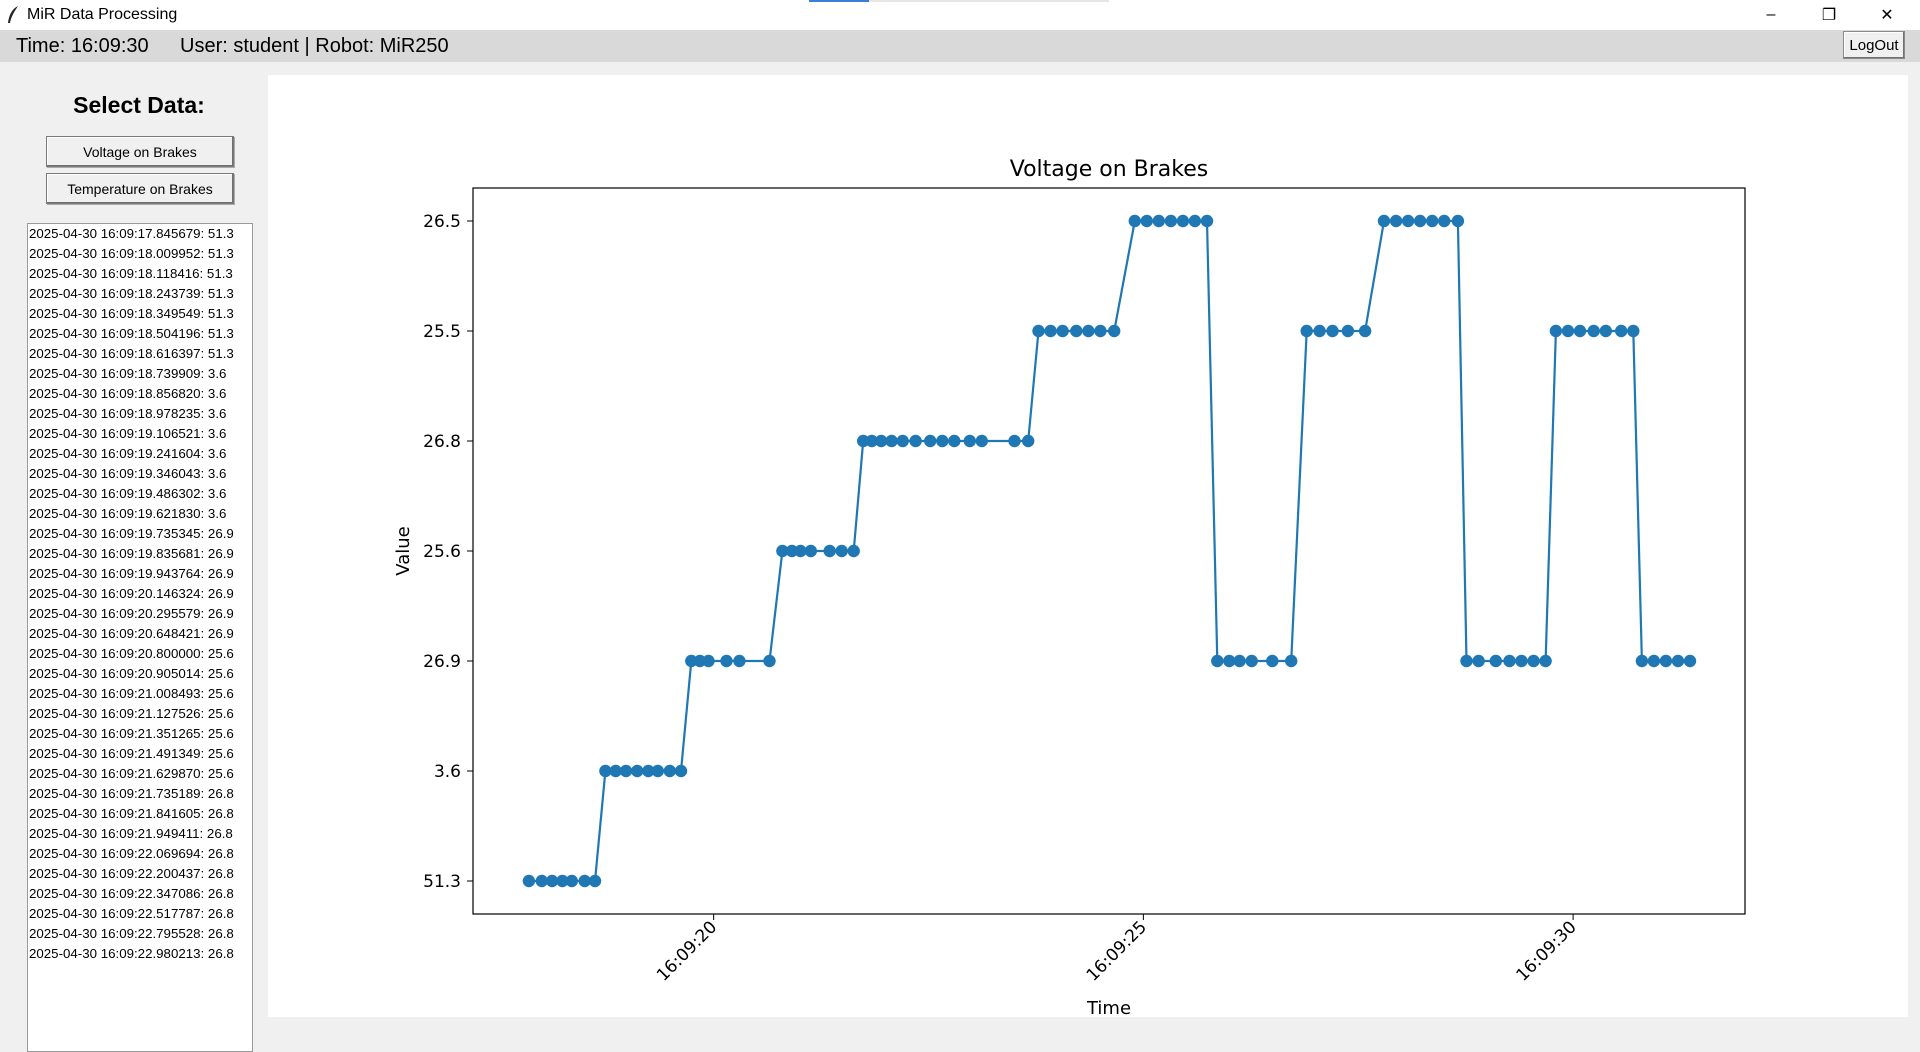  I want to click on list-item: 2025-04-30 16:09:20.905014: 25.6, so click(131, 673).